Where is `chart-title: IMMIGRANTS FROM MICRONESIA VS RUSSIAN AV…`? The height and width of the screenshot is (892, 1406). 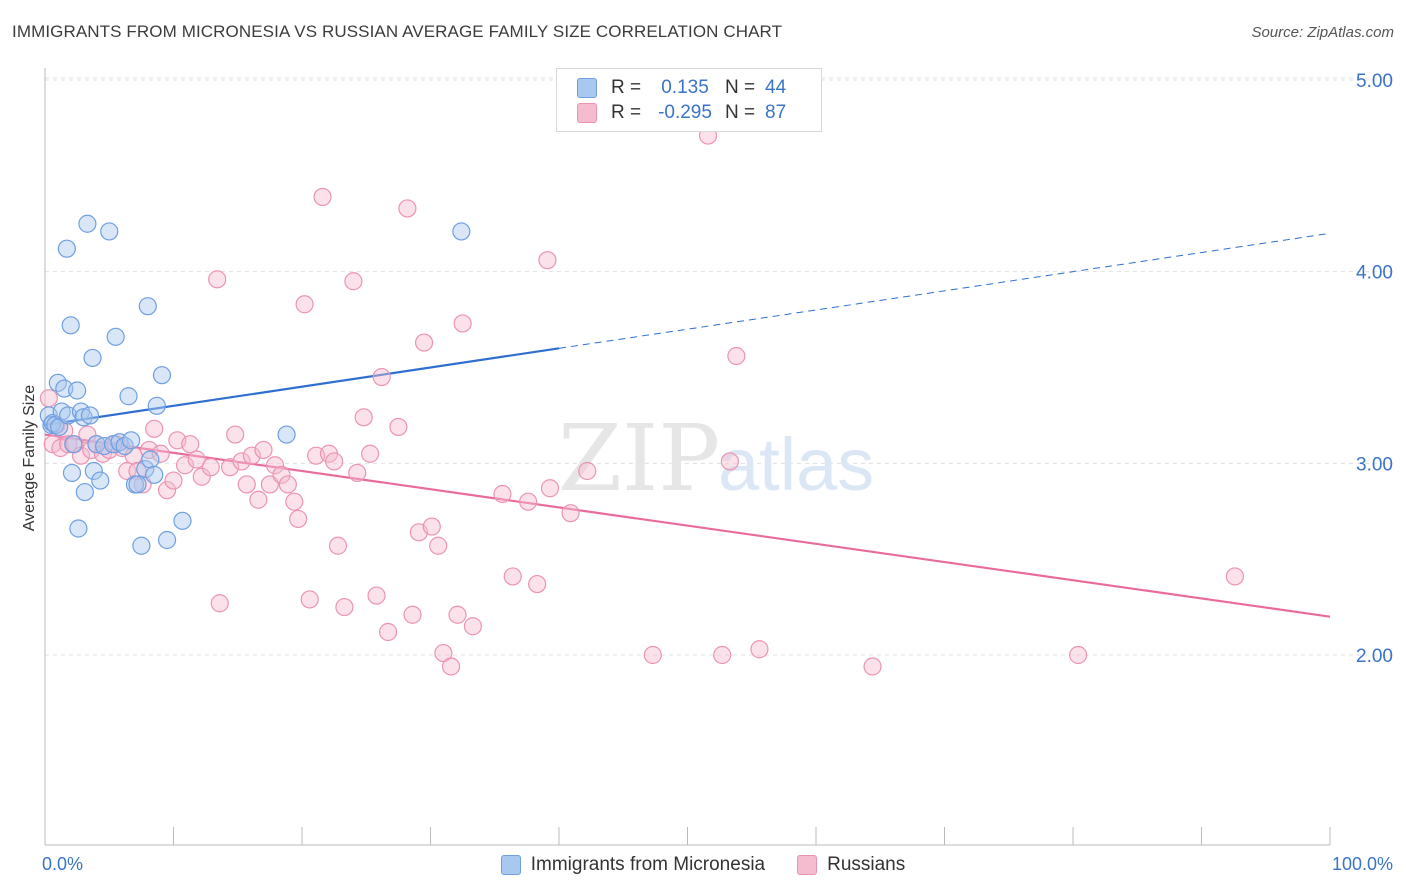 chart-title: IMMIGRANTS FROM MICRONESIA VS RUSSIAN AV… is located at coordinates (397, 31).